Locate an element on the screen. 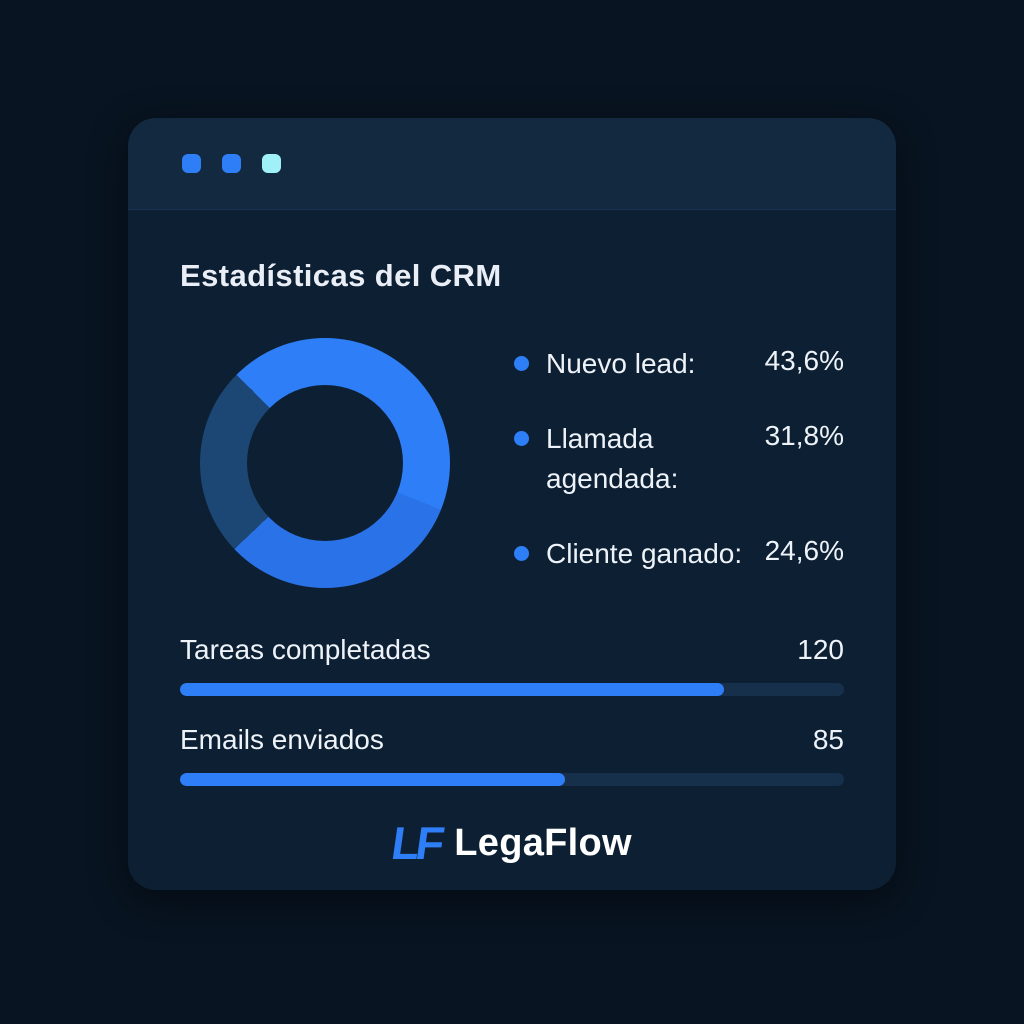 The width and height of the screenshot is (1024, 1024). legend-item-nuevo-lead: Nuevo lead: 43,6% is located at coordinates (679, 364).